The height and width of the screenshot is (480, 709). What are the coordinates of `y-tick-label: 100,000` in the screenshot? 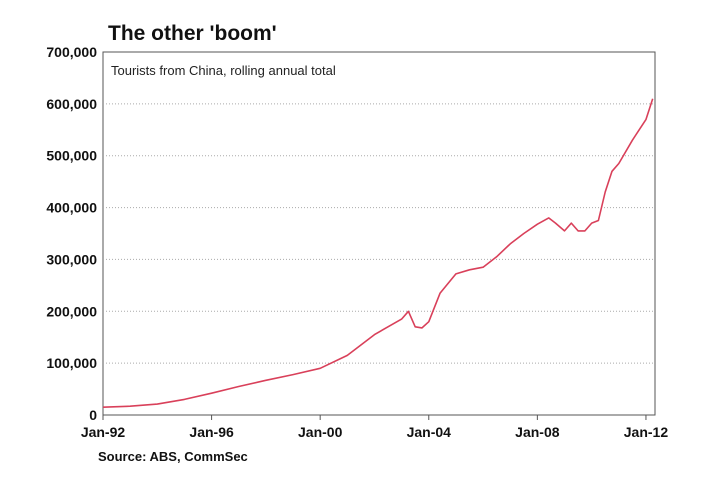 It's located at (71, 363).